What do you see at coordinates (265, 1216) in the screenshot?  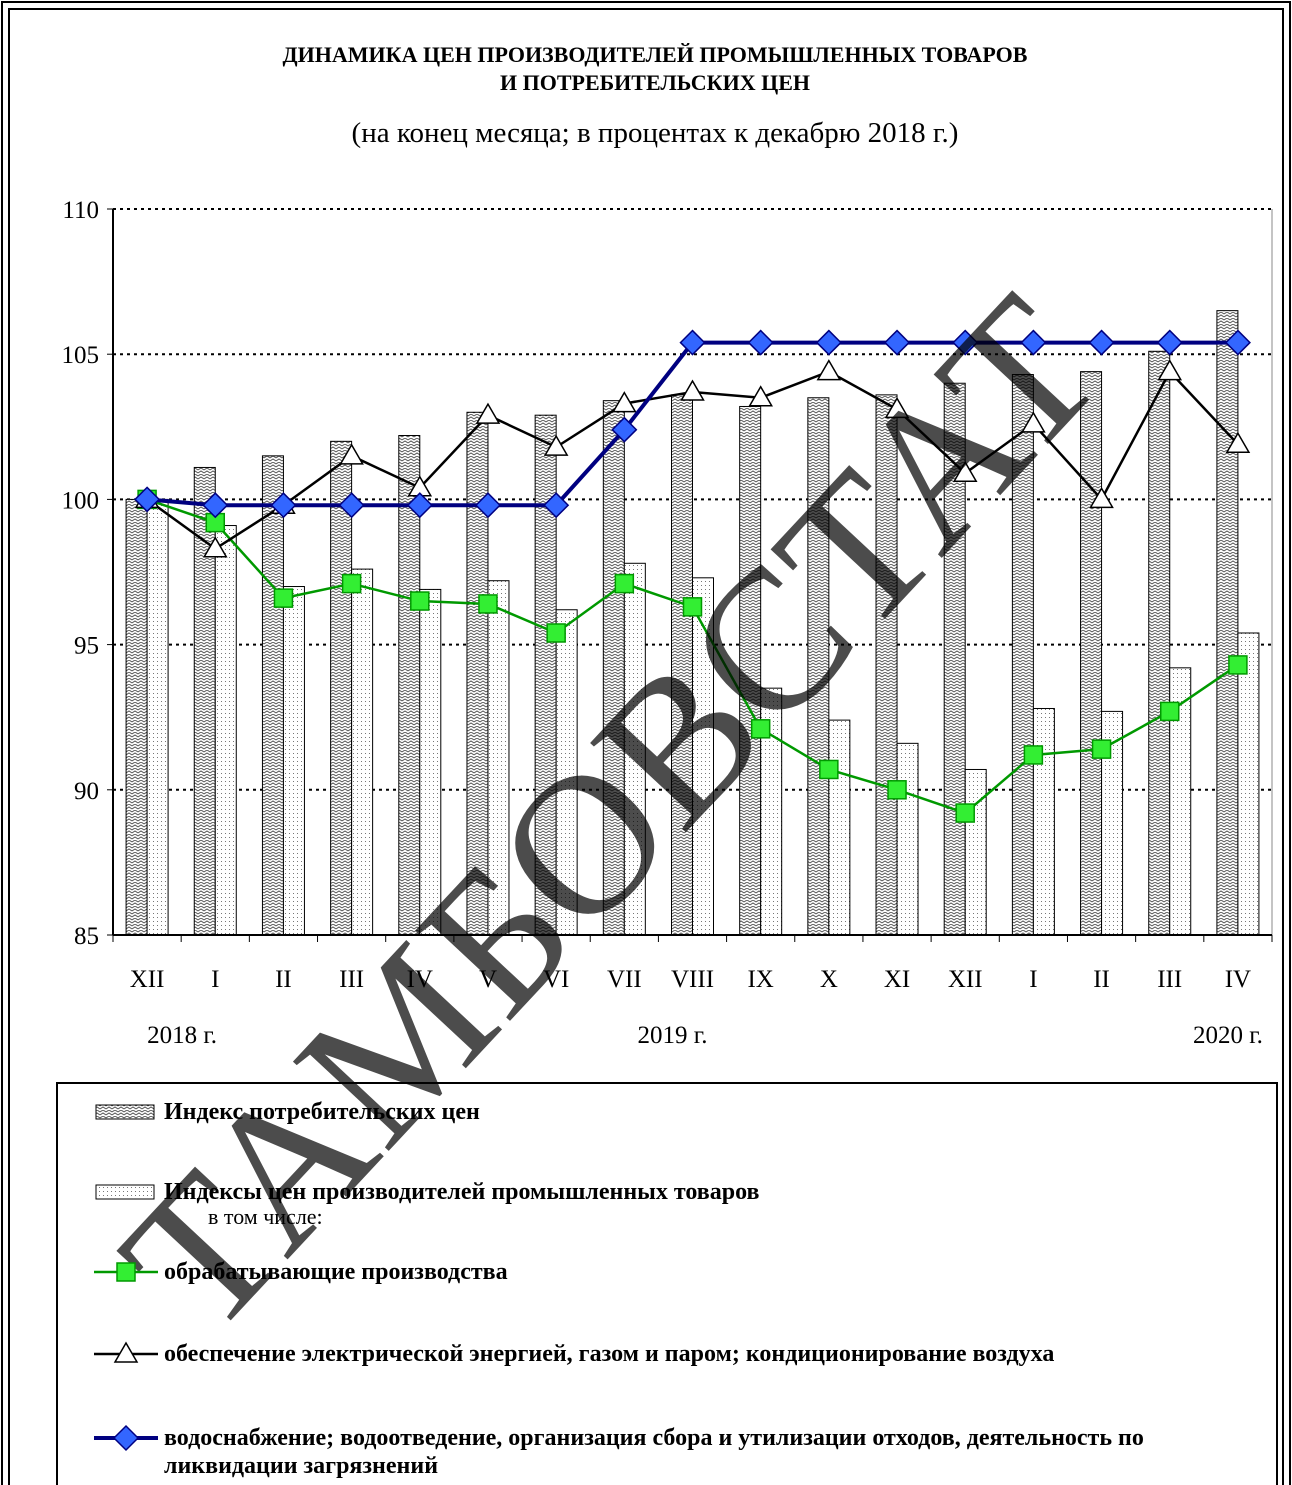 I see `legend-note: в том числе:` at bounding box center [265, 1216].